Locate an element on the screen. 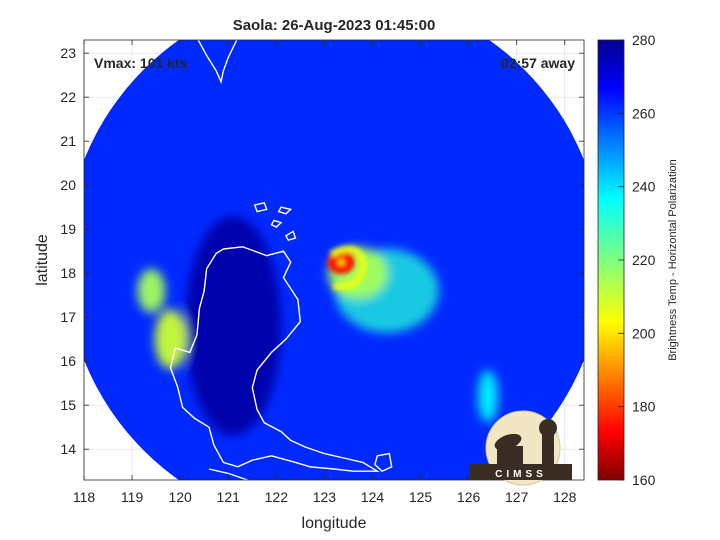  y-tick-label: 23 is located at coordinates (68, 53).